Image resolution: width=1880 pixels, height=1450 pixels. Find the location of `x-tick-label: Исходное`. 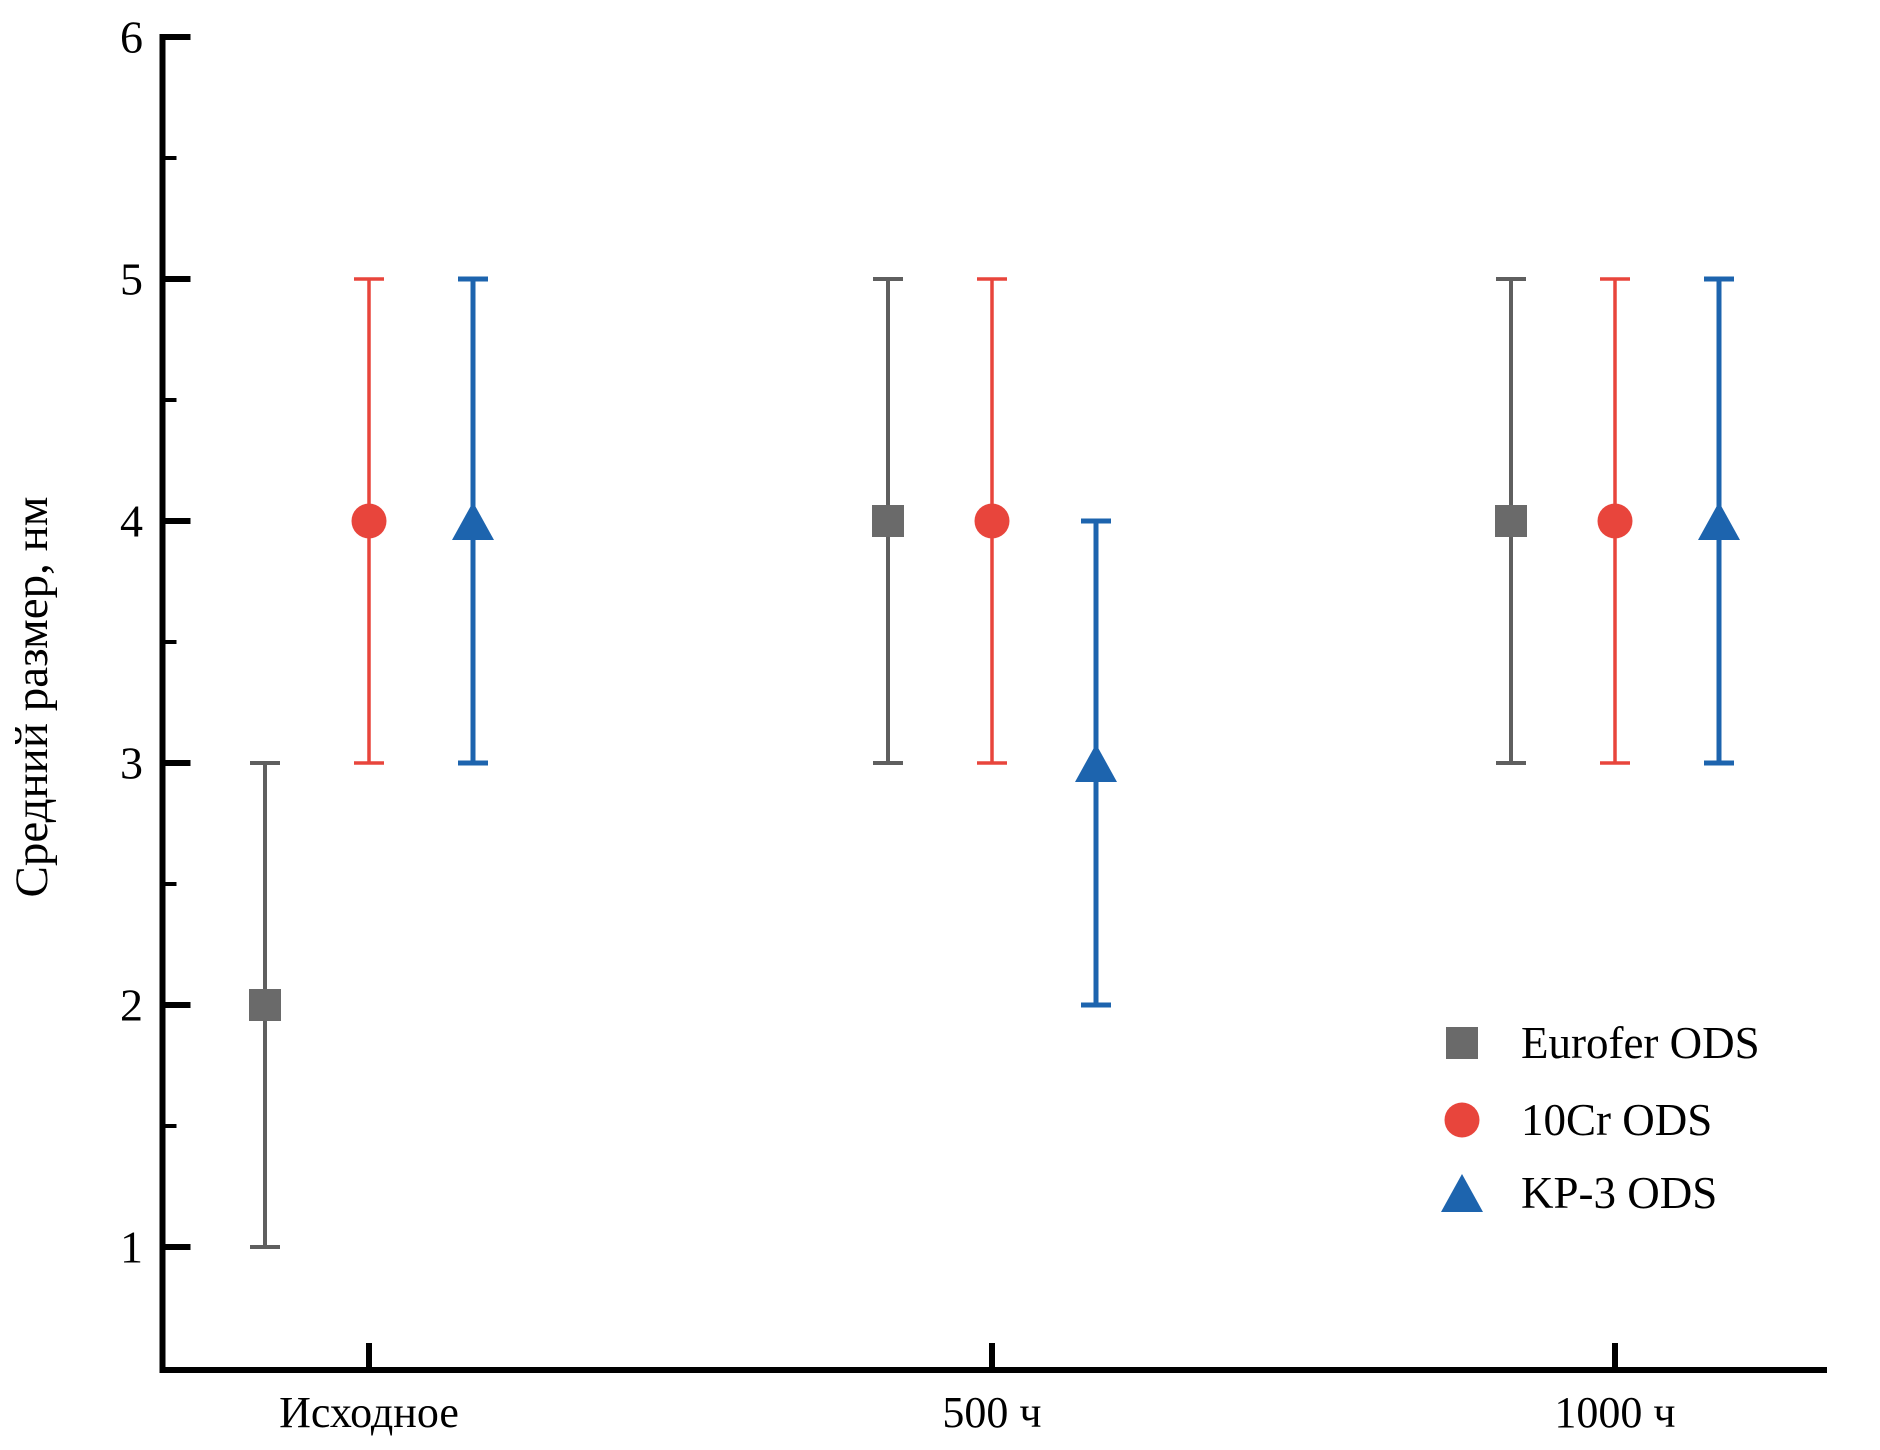

x-tick-label: Исходное is located at coordinates (369, 1412).